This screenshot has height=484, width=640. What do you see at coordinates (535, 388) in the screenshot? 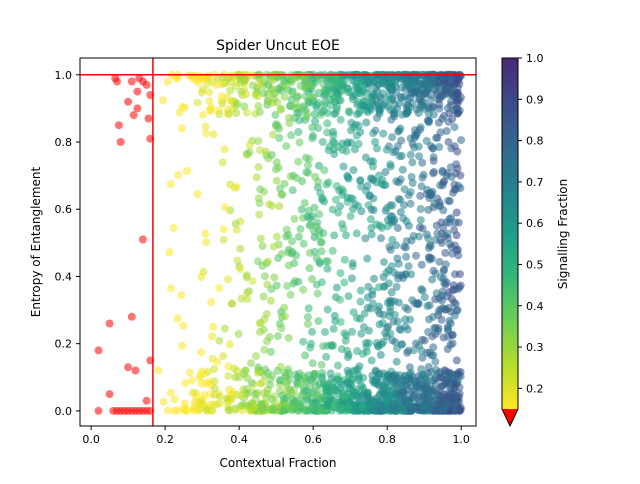
I see `colorbar-tick-label: 0.2` at bounding box center [535, 388].